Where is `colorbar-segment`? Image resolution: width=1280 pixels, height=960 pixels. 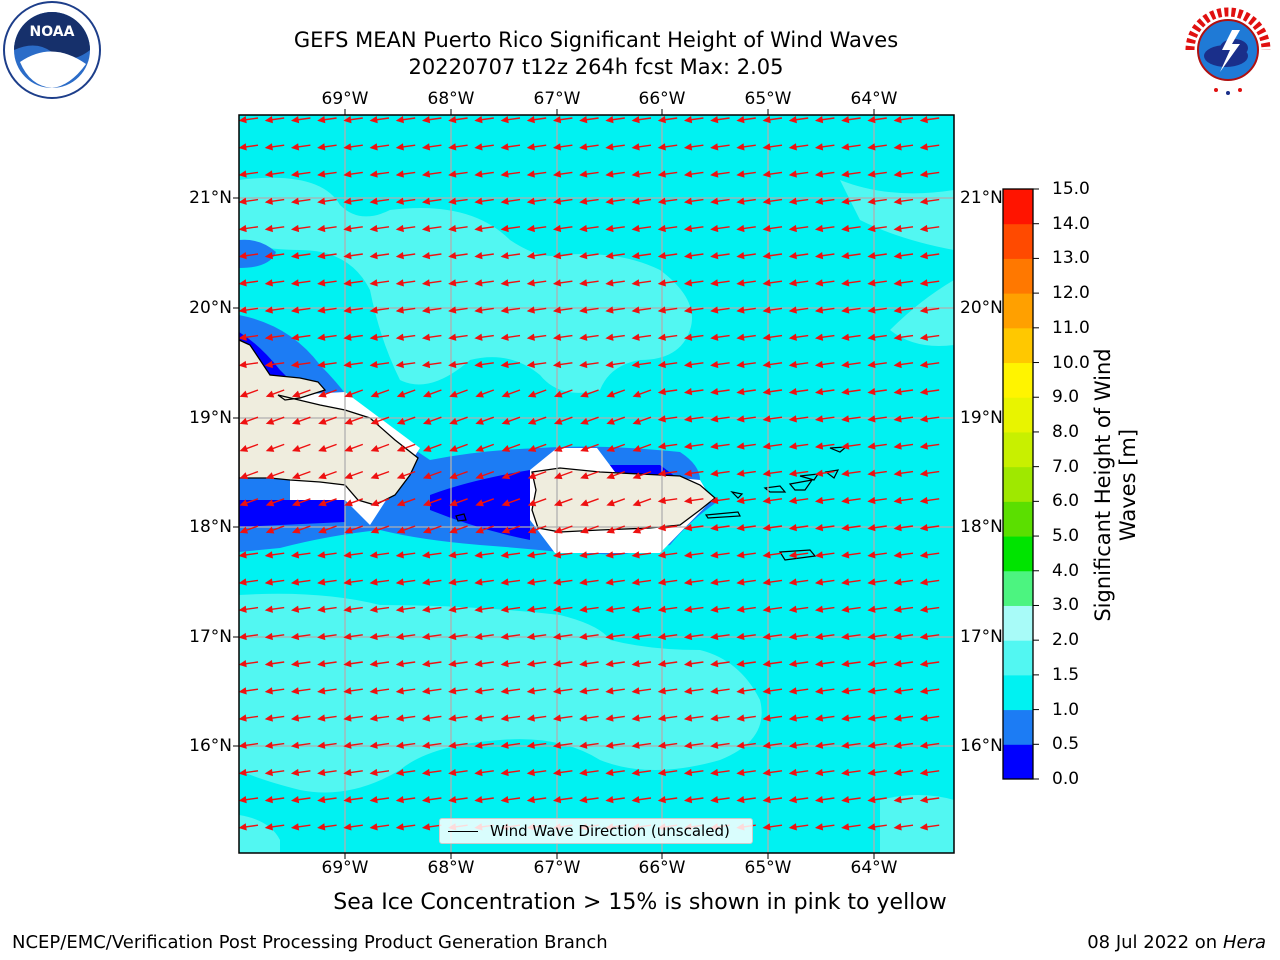
colorbar-segment is located at coordinates (1018, 207).